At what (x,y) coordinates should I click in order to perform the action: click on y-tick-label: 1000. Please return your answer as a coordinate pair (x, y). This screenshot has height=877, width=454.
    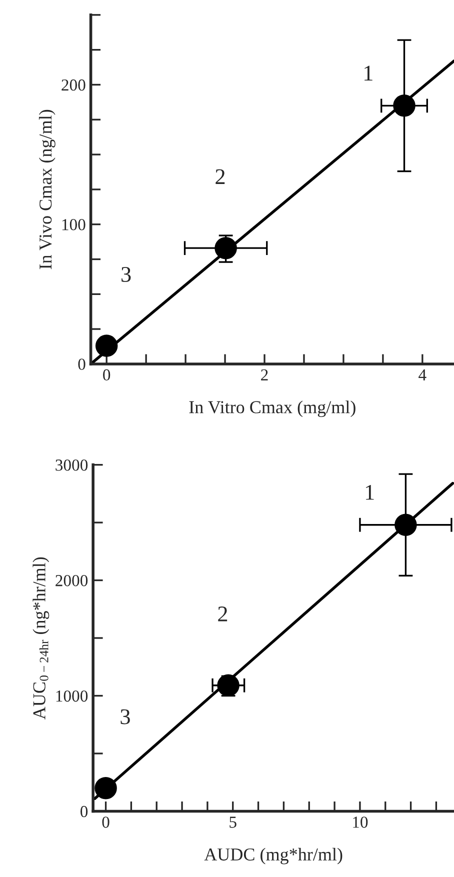
    Looking at the image, I should click on (72, 696).